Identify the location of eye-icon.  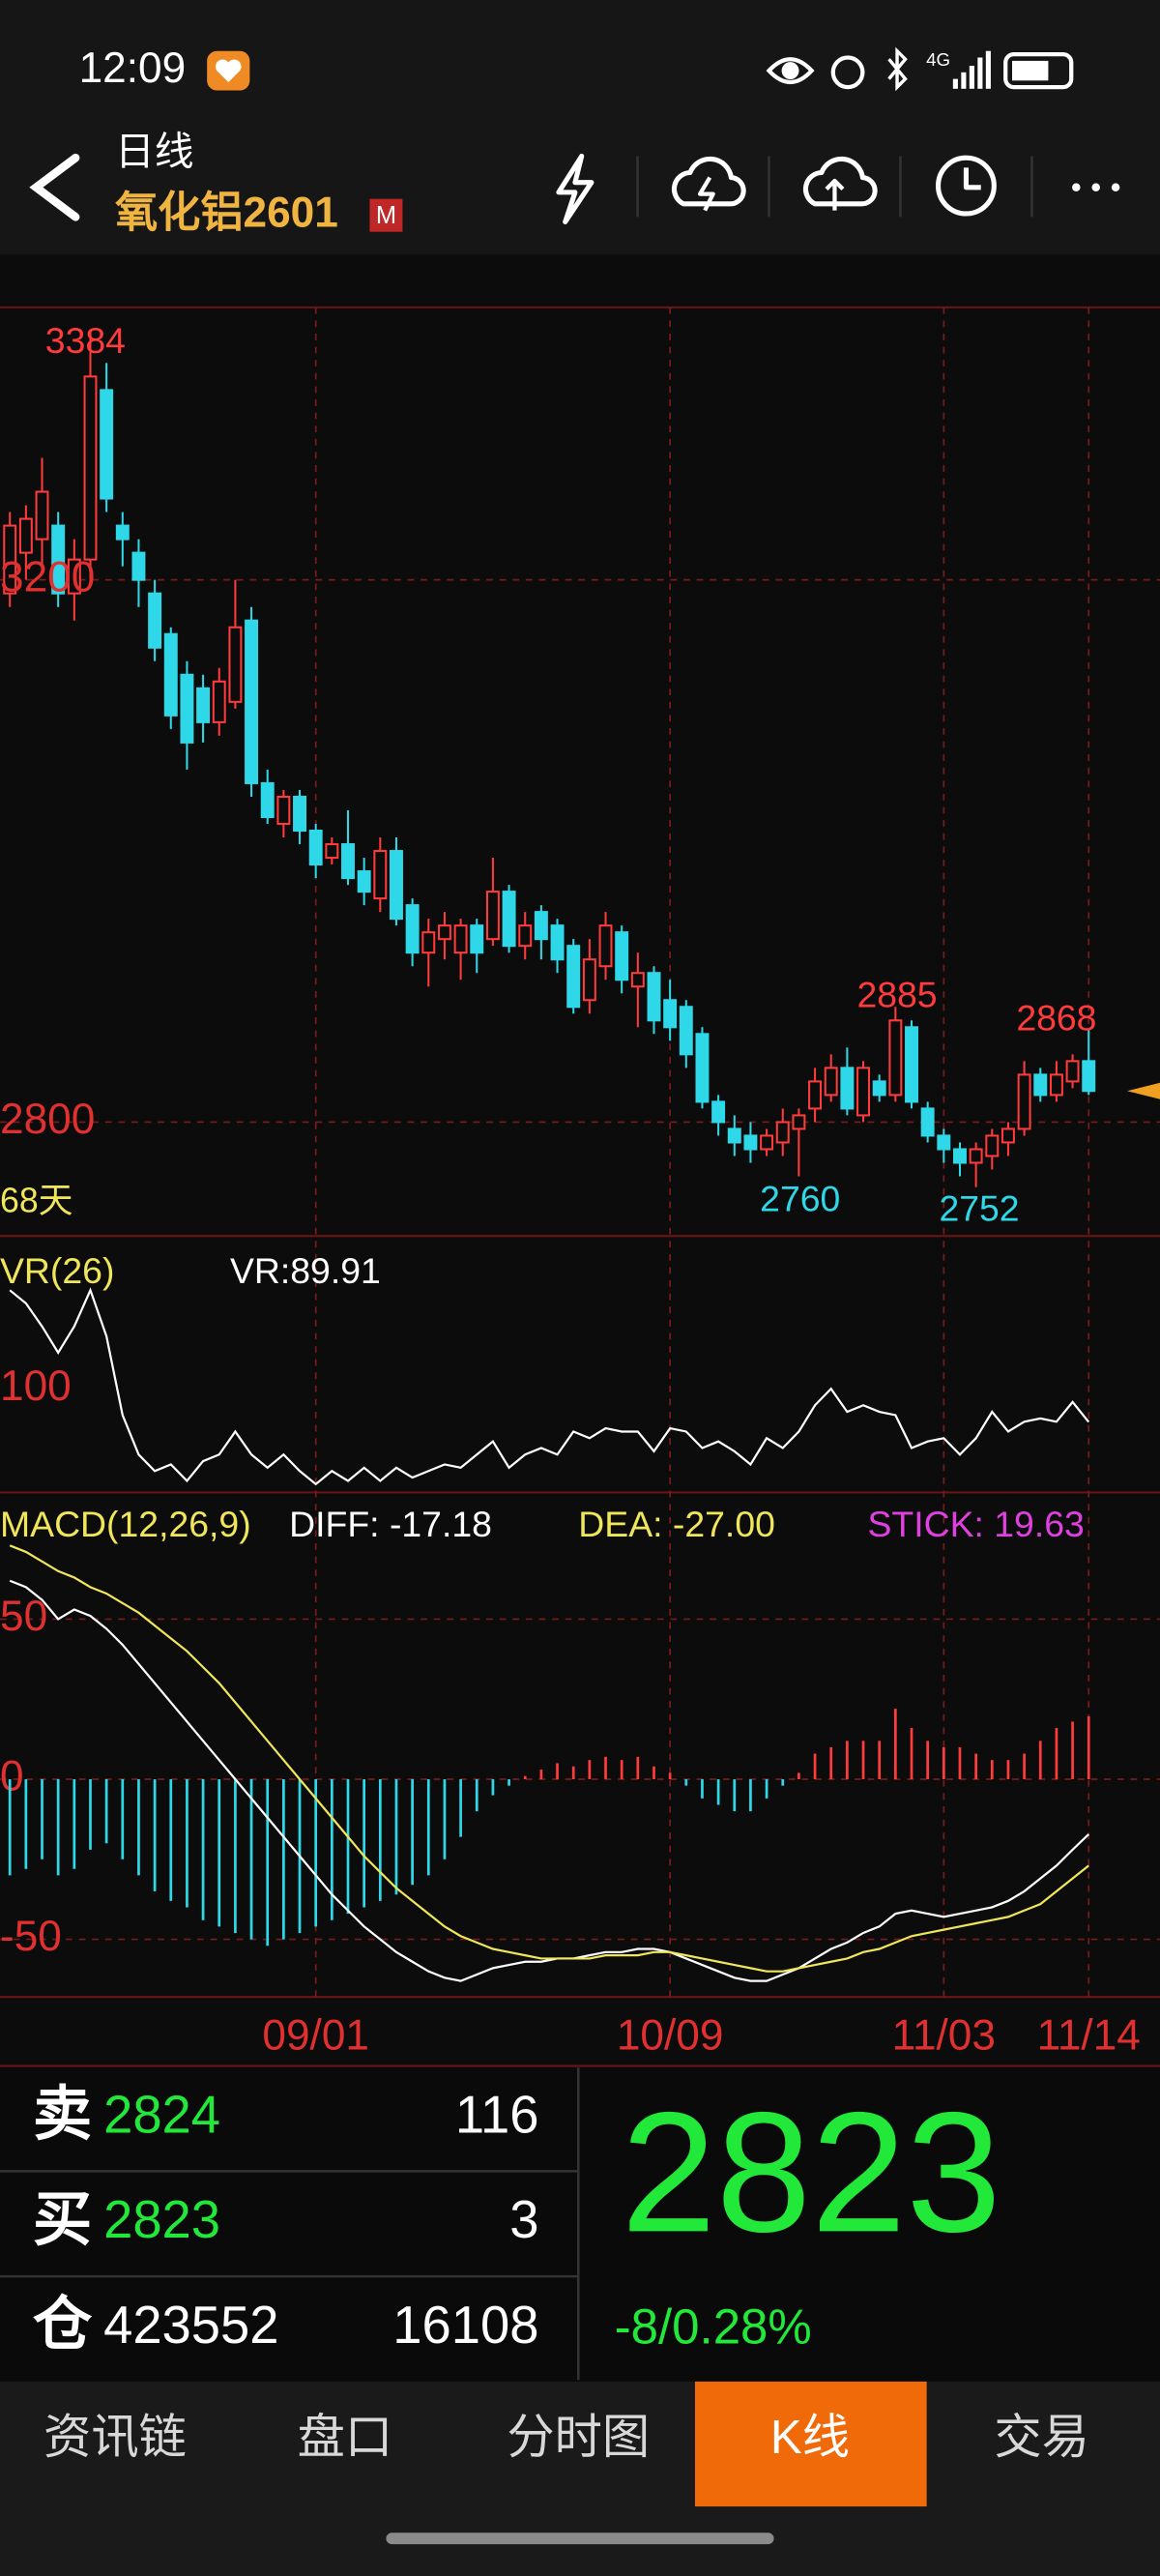
(791, 71).